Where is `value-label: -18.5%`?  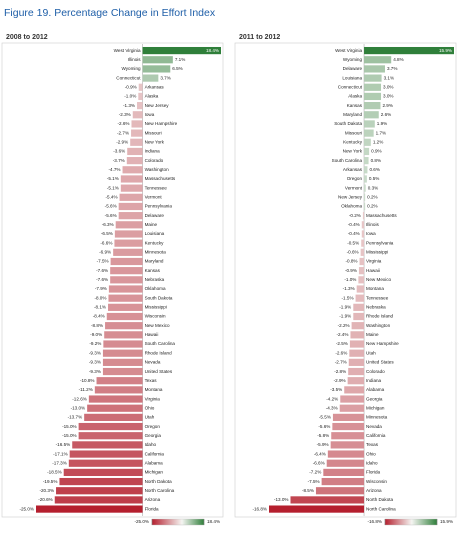 value-label: -18.5% is located at coordinates (54, 472).